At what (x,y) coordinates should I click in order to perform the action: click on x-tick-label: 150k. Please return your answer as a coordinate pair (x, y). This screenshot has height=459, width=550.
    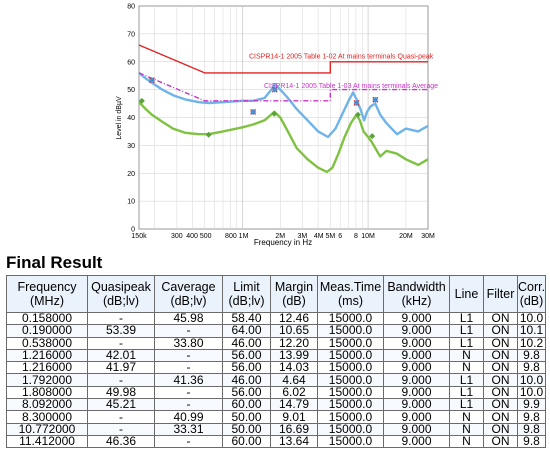
    Looking at the image, I should click on (139, 236).